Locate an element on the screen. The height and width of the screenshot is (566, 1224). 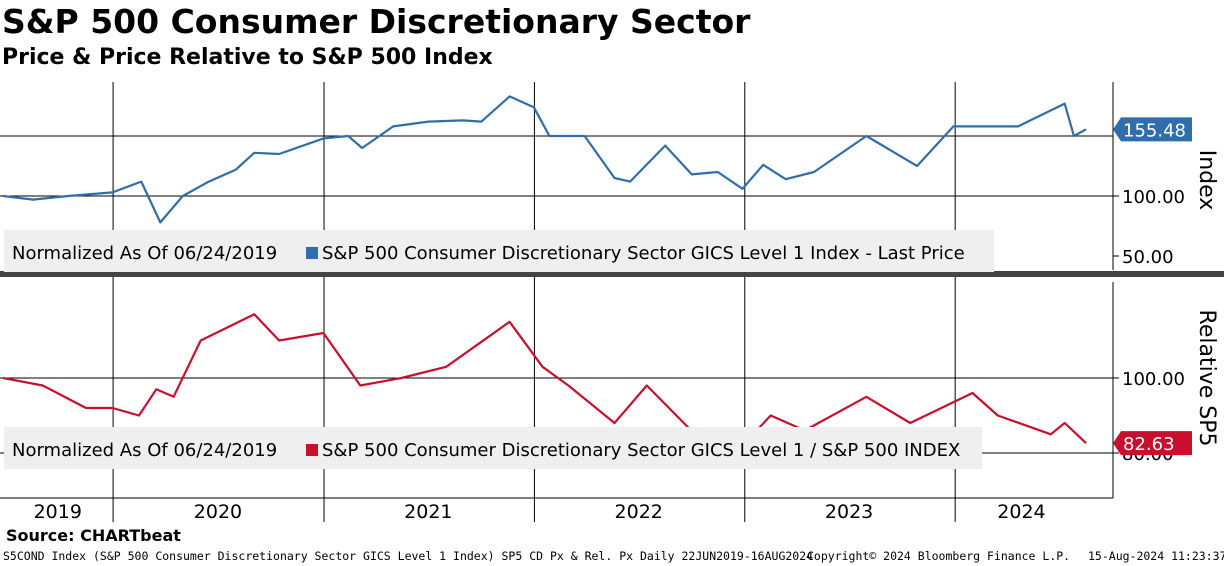
panel-divider is located at coordinates (612, 274).